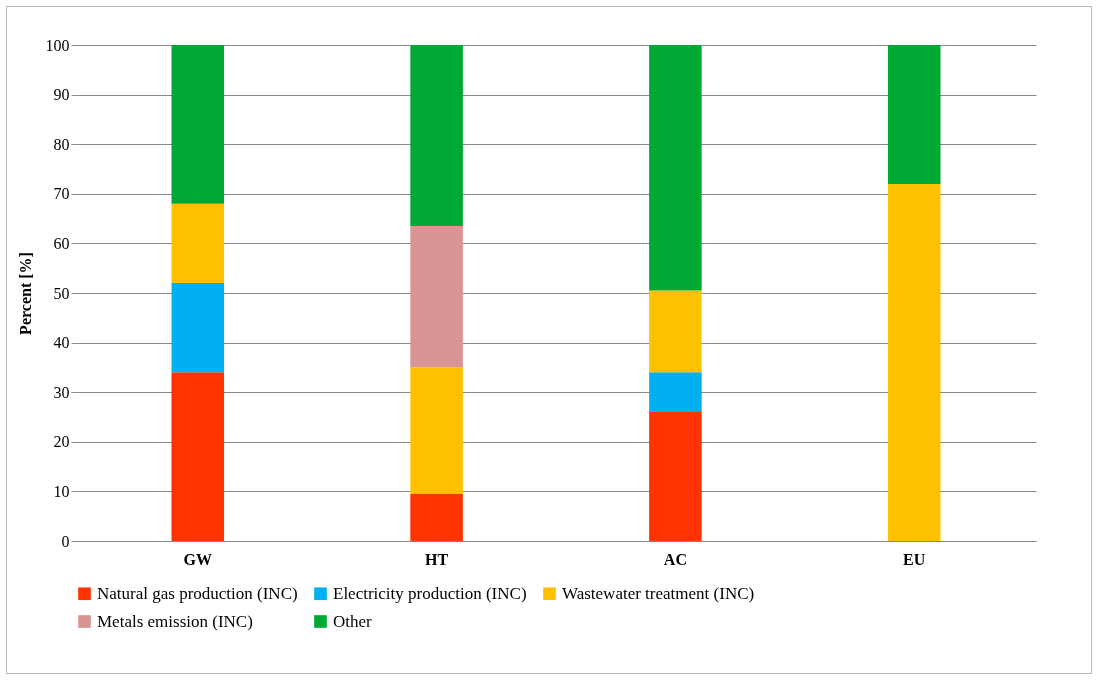  I want to click on y-tick-label: 10, so click(61, 491).